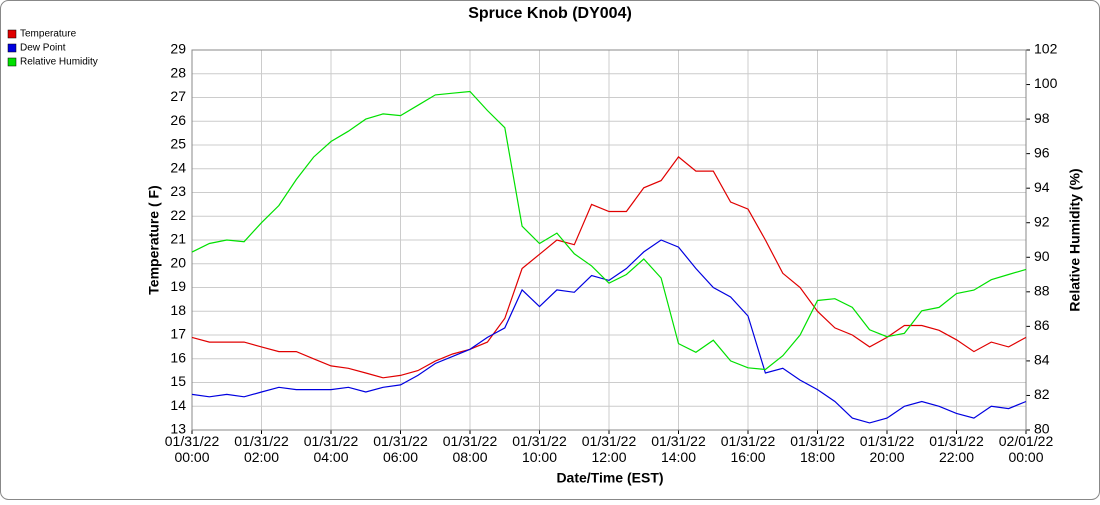 The image size is (1100, 505). I want to click on y-tick-label: 29, so click(178, 49).